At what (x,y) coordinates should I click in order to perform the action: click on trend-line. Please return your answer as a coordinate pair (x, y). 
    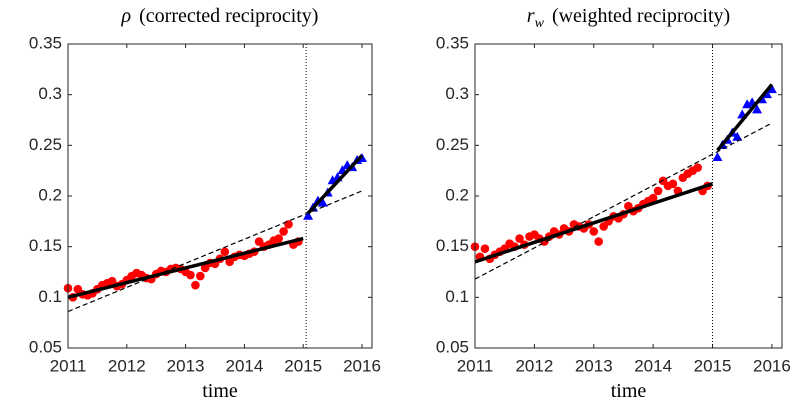
    Looking at the image, I should click on (215, 251).